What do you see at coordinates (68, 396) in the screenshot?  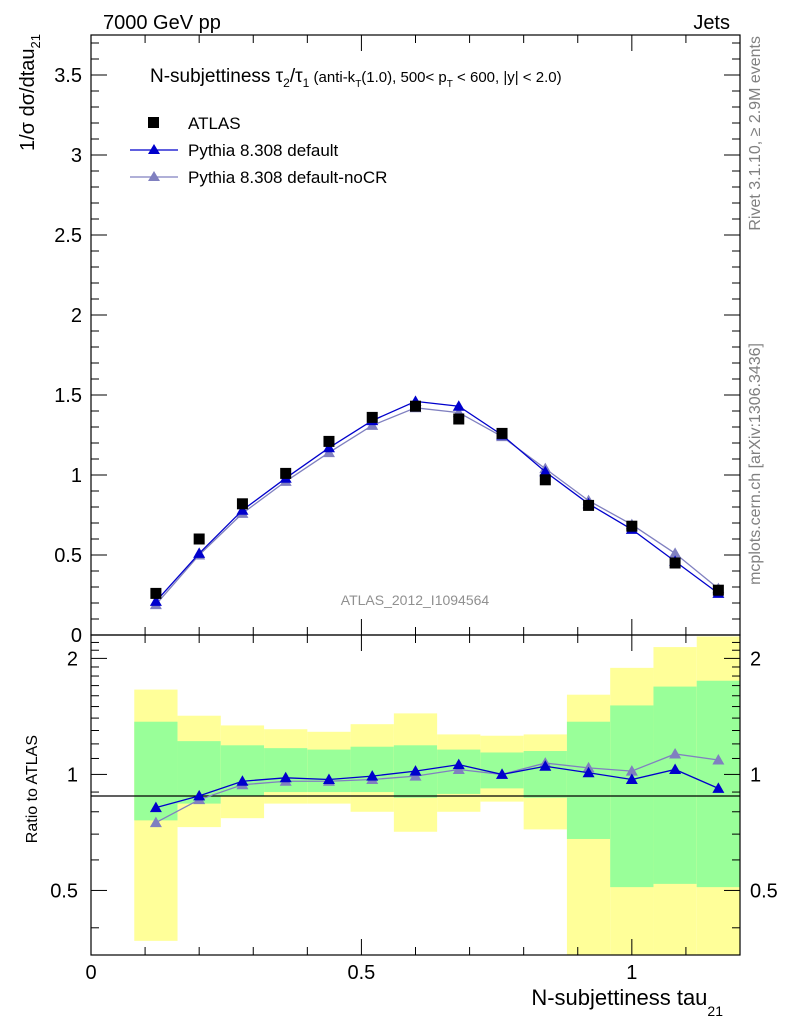 I see `main-y-tick-label: 1.5` at bounding box center [68, 396].